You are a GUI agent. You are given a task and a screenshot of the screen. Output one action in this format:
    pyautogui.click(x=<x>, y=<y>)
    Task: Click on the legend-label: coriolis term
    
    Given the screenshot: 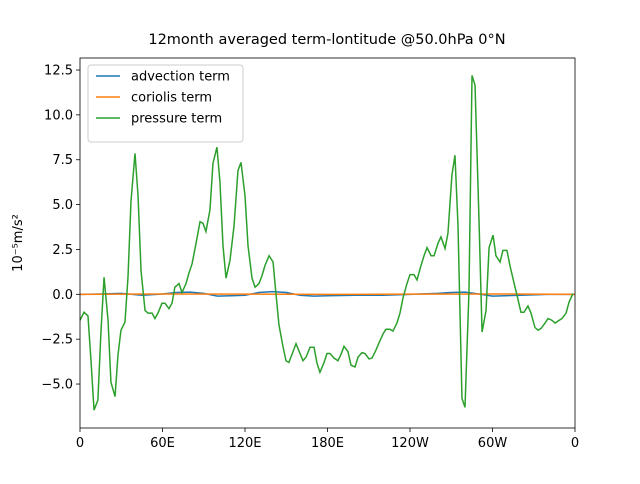 What is the action you would take?
    pyautogui.click(x=171, y=98)
    